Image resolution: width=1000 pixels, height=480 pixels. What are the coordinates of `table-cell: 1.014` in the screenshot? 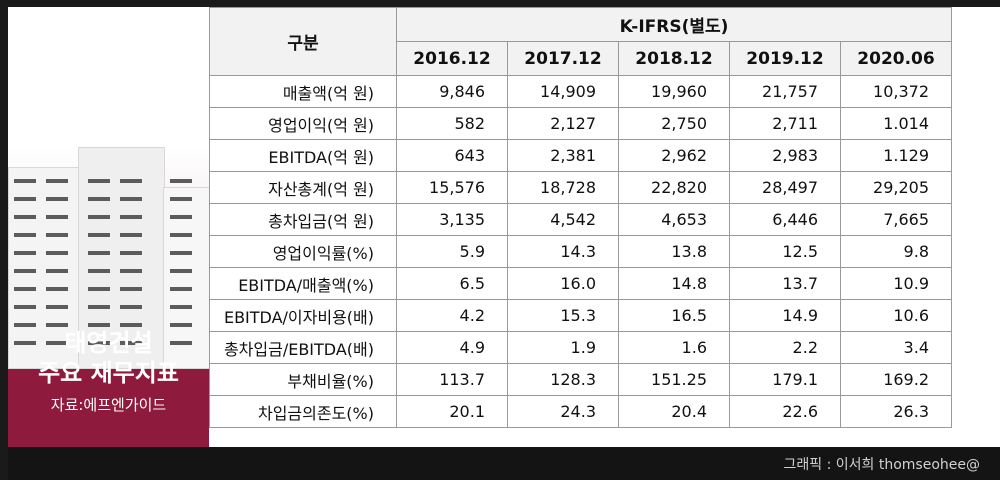 It's located at (896, 123).